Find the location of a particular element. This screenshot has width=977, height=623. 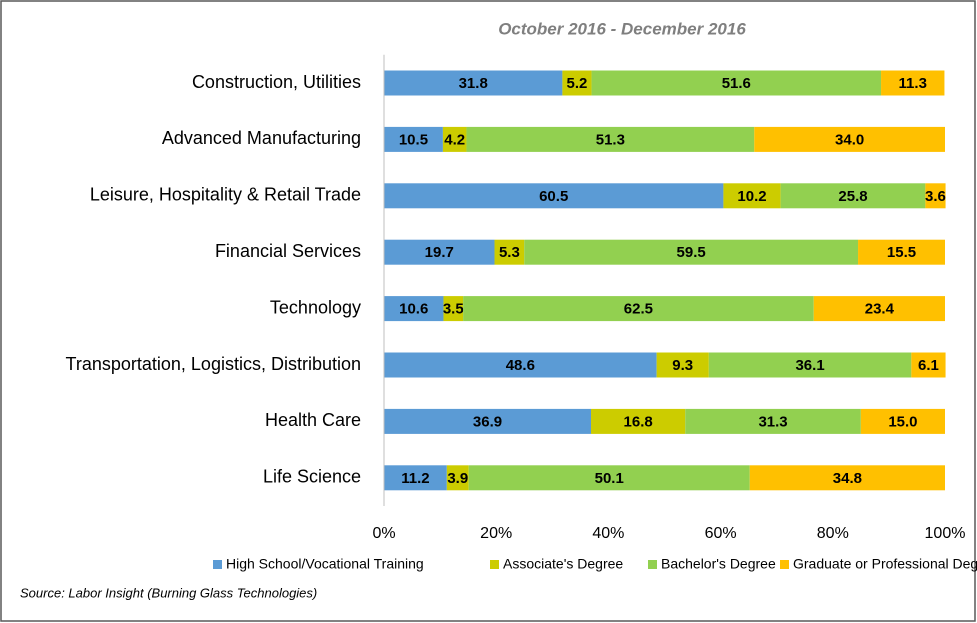

data-label: 10.6 is located at coordinates (413, 309).